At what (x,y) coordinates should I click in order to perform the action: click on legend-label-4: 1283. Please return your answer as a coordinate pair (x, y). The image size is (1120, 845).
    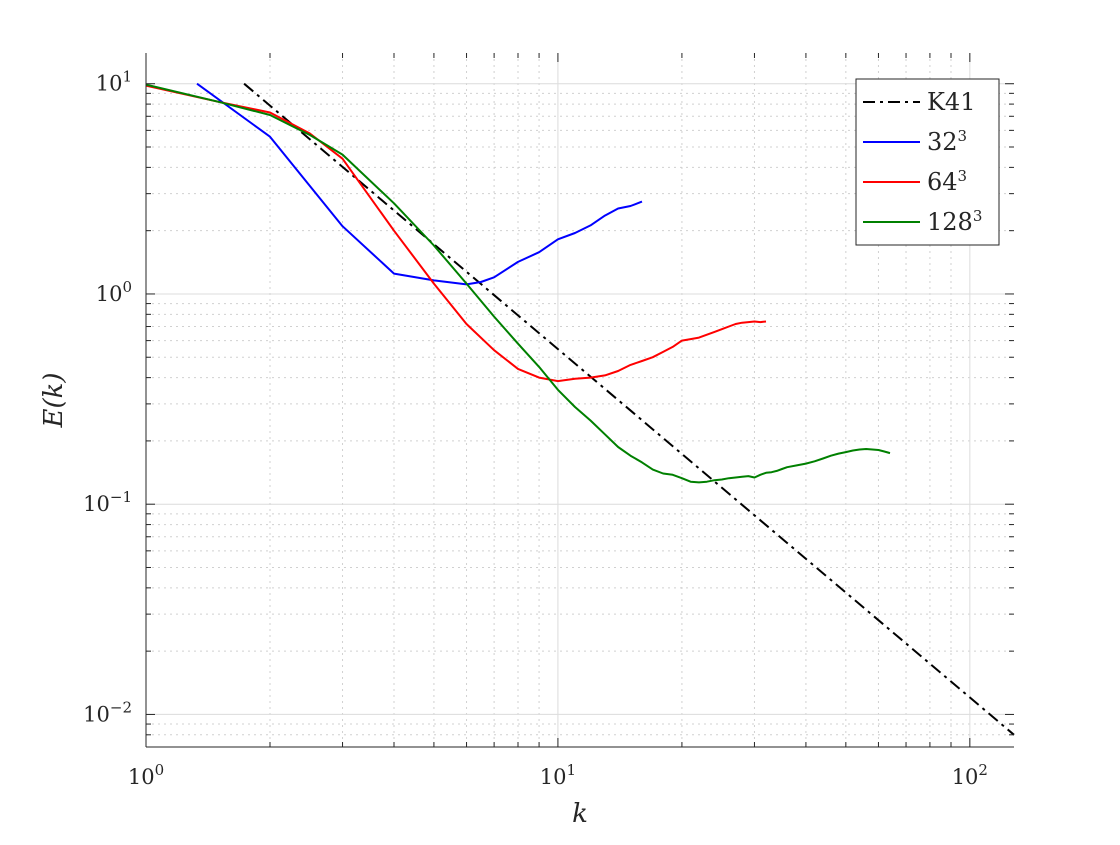
    Looking at the image, I should click on (954, 221).